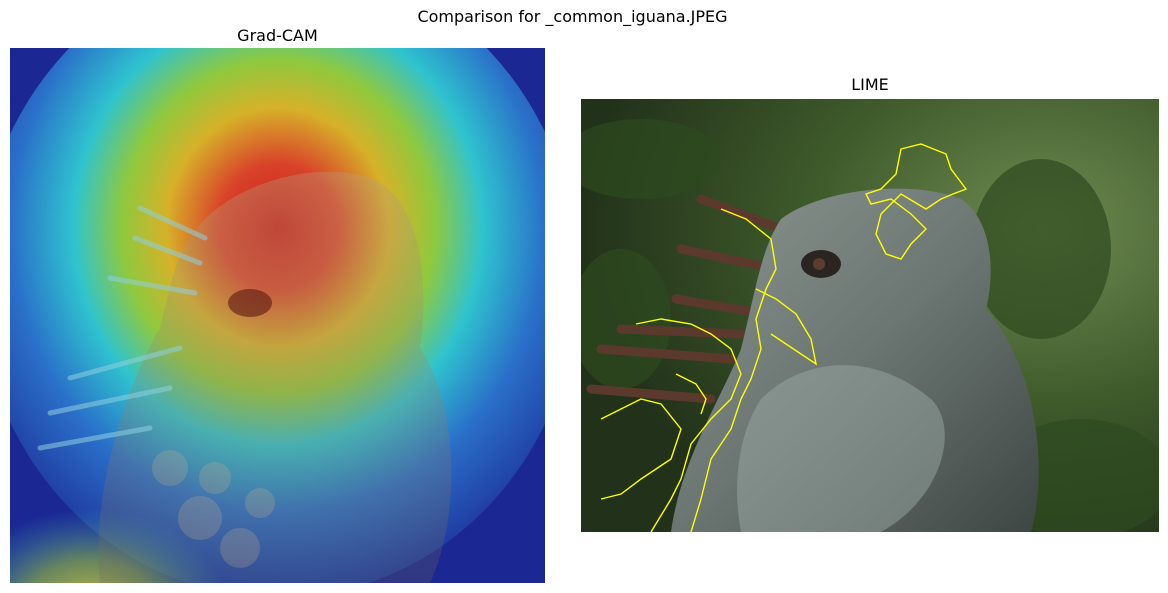 The width and height of the screenshot is (1168, 593). Describe the element at coordinates (870, 84) in the screenshot. I see `lime-panel-title: LIME` at that location.